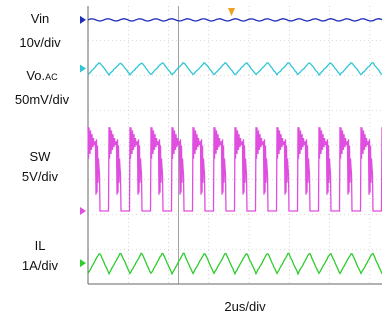  I want to click on x-axis-label: 2us/div, so click(245, 307).